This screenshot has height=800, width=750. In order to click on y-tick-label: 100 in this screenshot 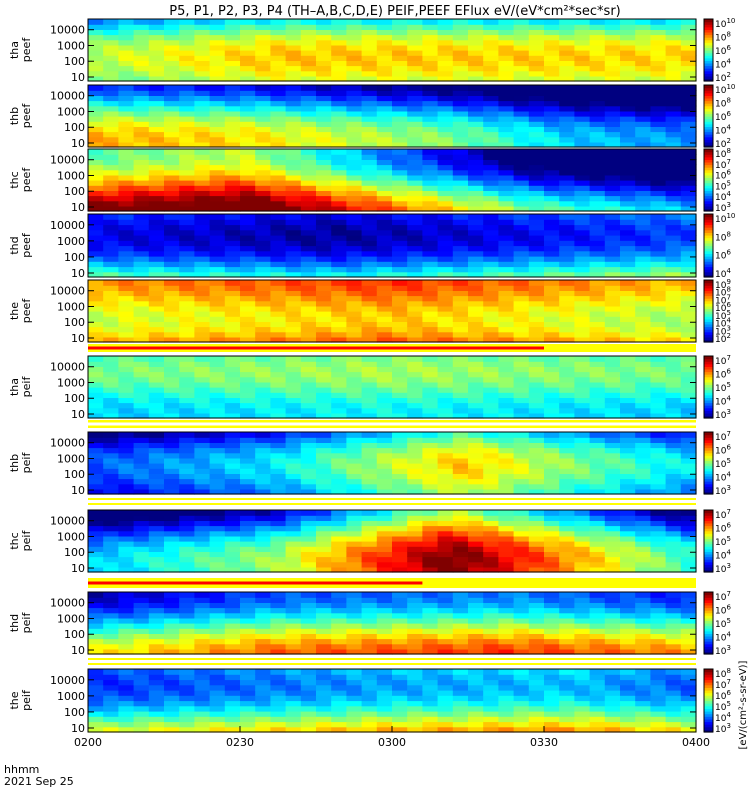, I will do `click(74, 552)`.